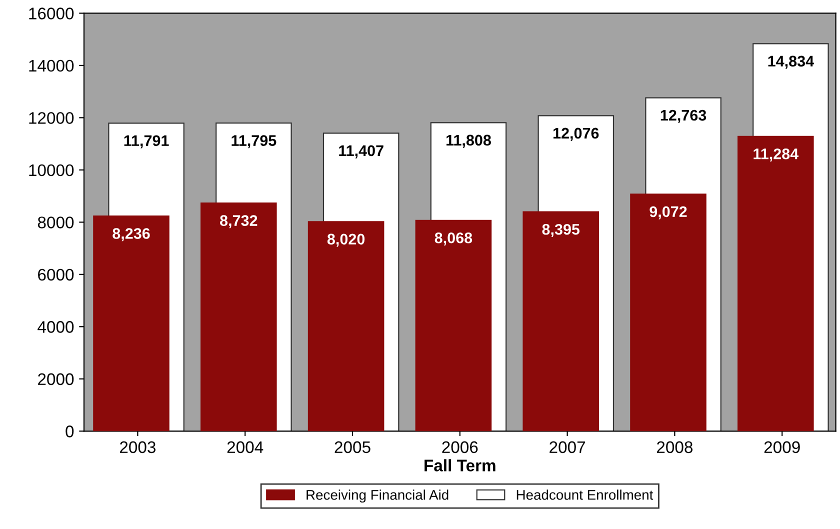 The width and height of the screenshot is (840, 529). I want to click on y-tick-label: 14000, so click(51, 66).